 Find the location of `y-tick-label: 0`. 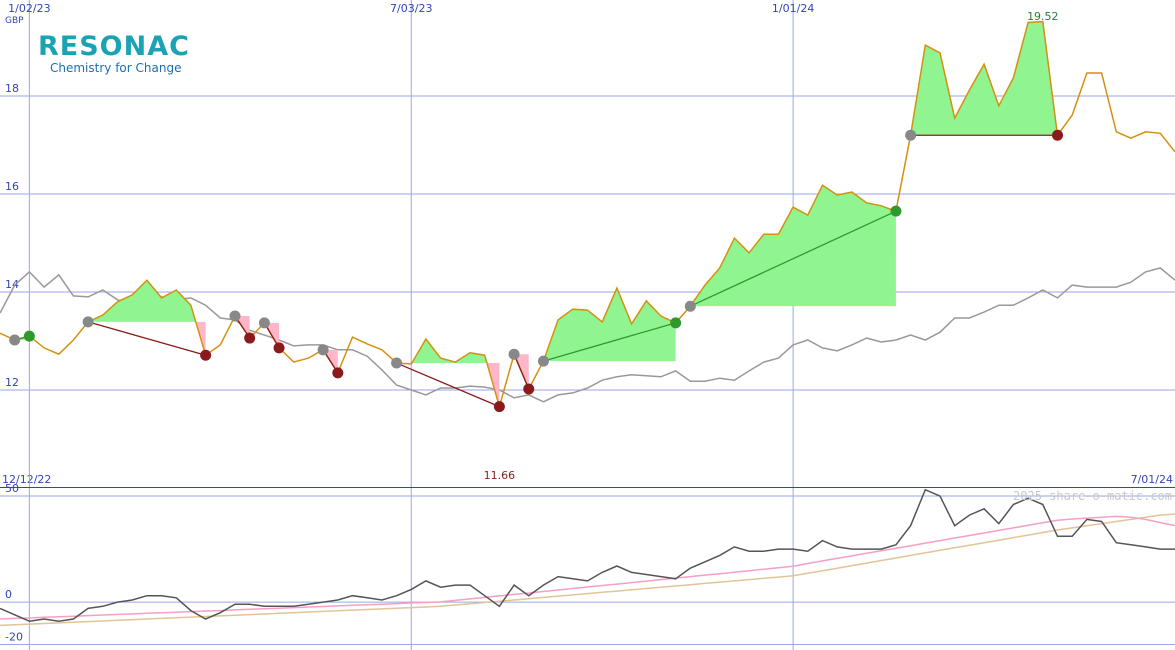

y-tick-label: 0 is located at coordinates (8, 594).